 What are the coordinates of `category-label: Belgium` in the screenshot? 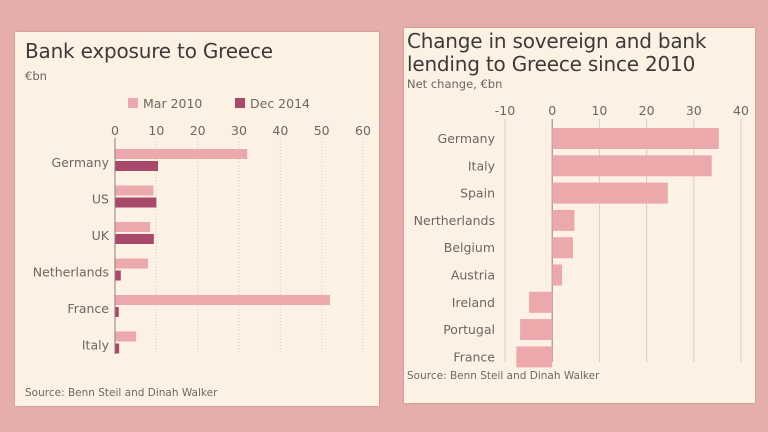 It's located at (469, 247).